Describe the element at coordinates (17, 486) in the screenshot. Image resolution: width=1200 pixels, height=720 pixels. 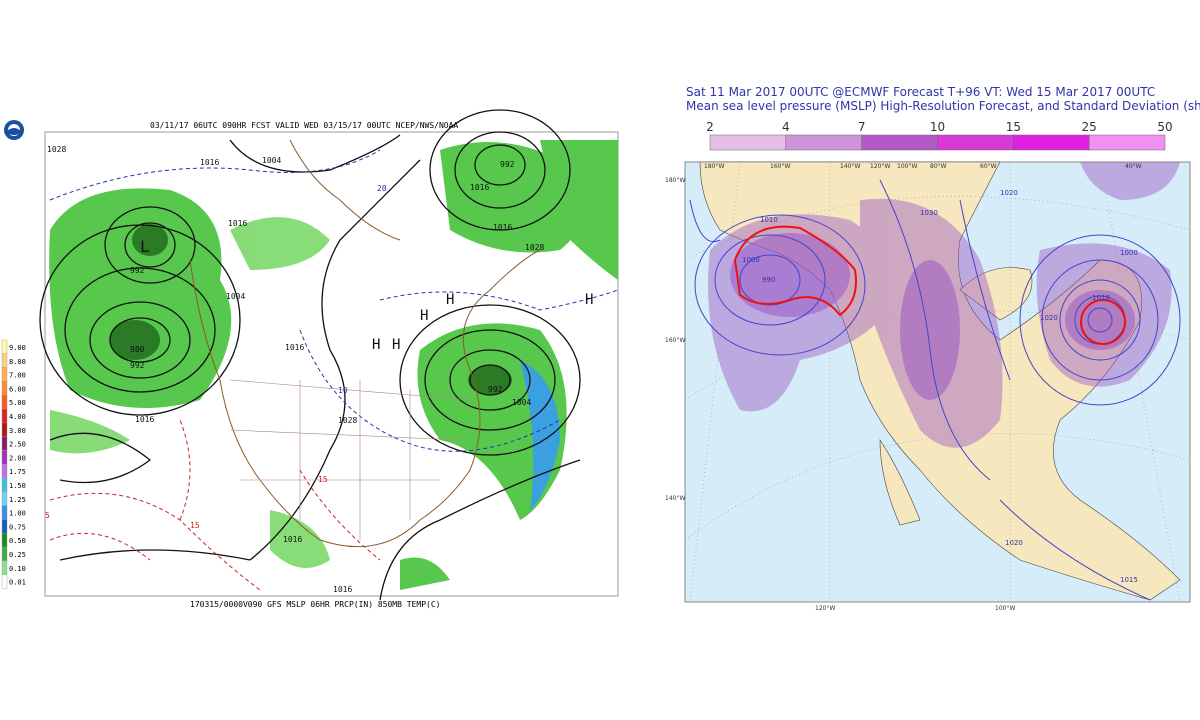
I see `legend-label: 1.50` at that location.